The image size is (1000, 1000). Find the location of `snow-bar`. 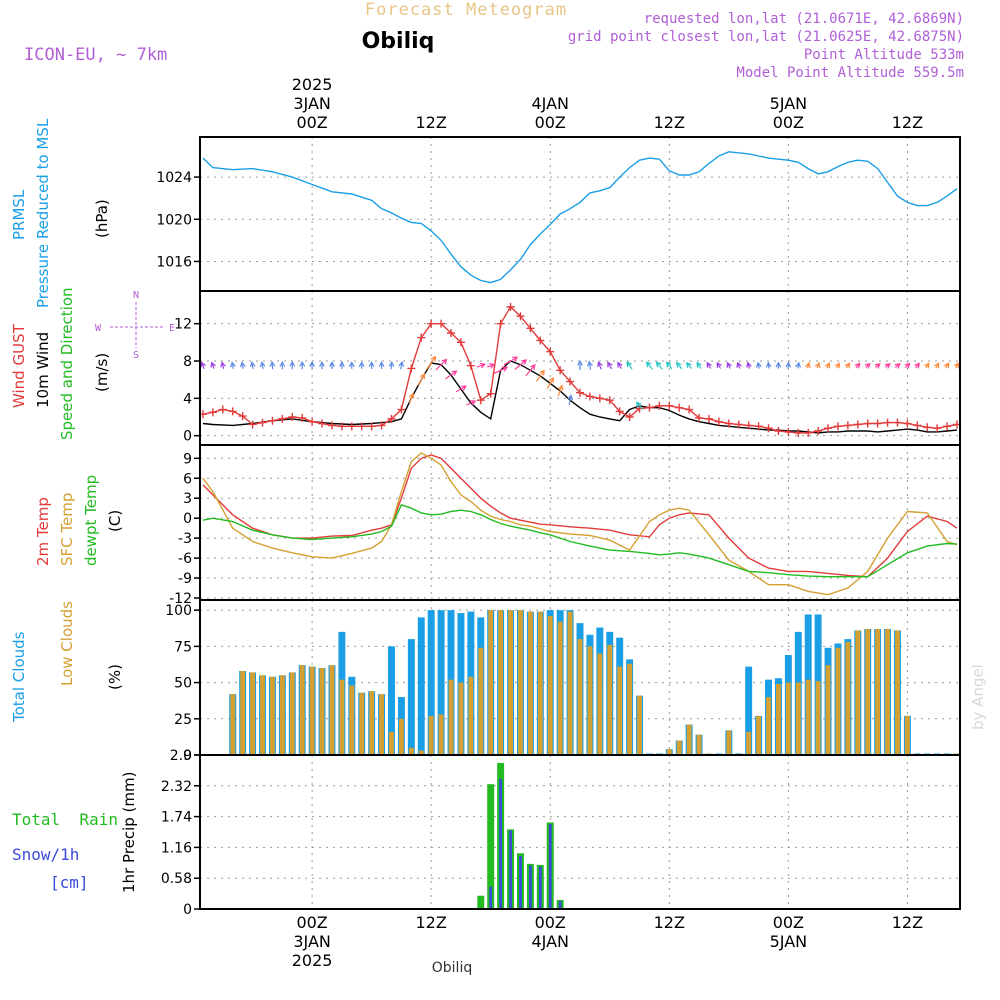

snow-bar is located at coordinates (540, 887).